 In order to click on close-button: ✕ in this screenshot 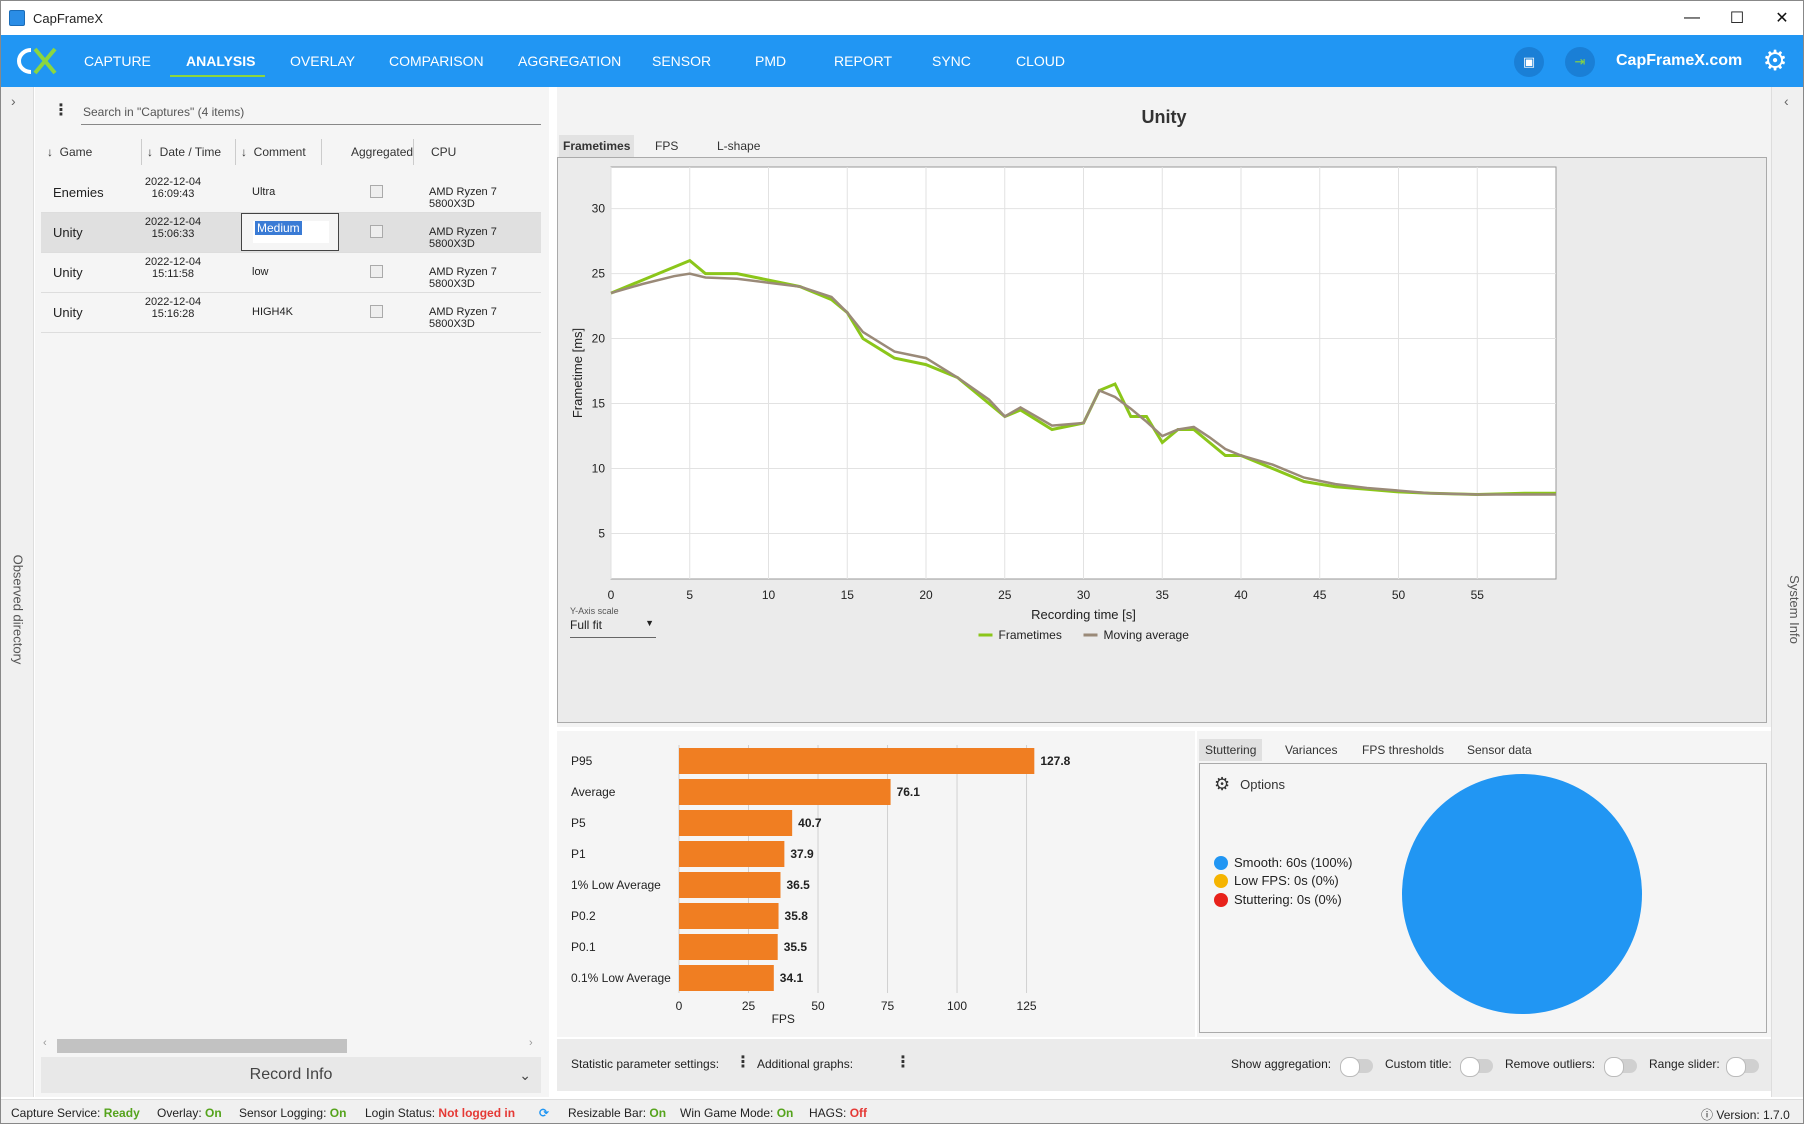, I will do `click(1782, 18)`.